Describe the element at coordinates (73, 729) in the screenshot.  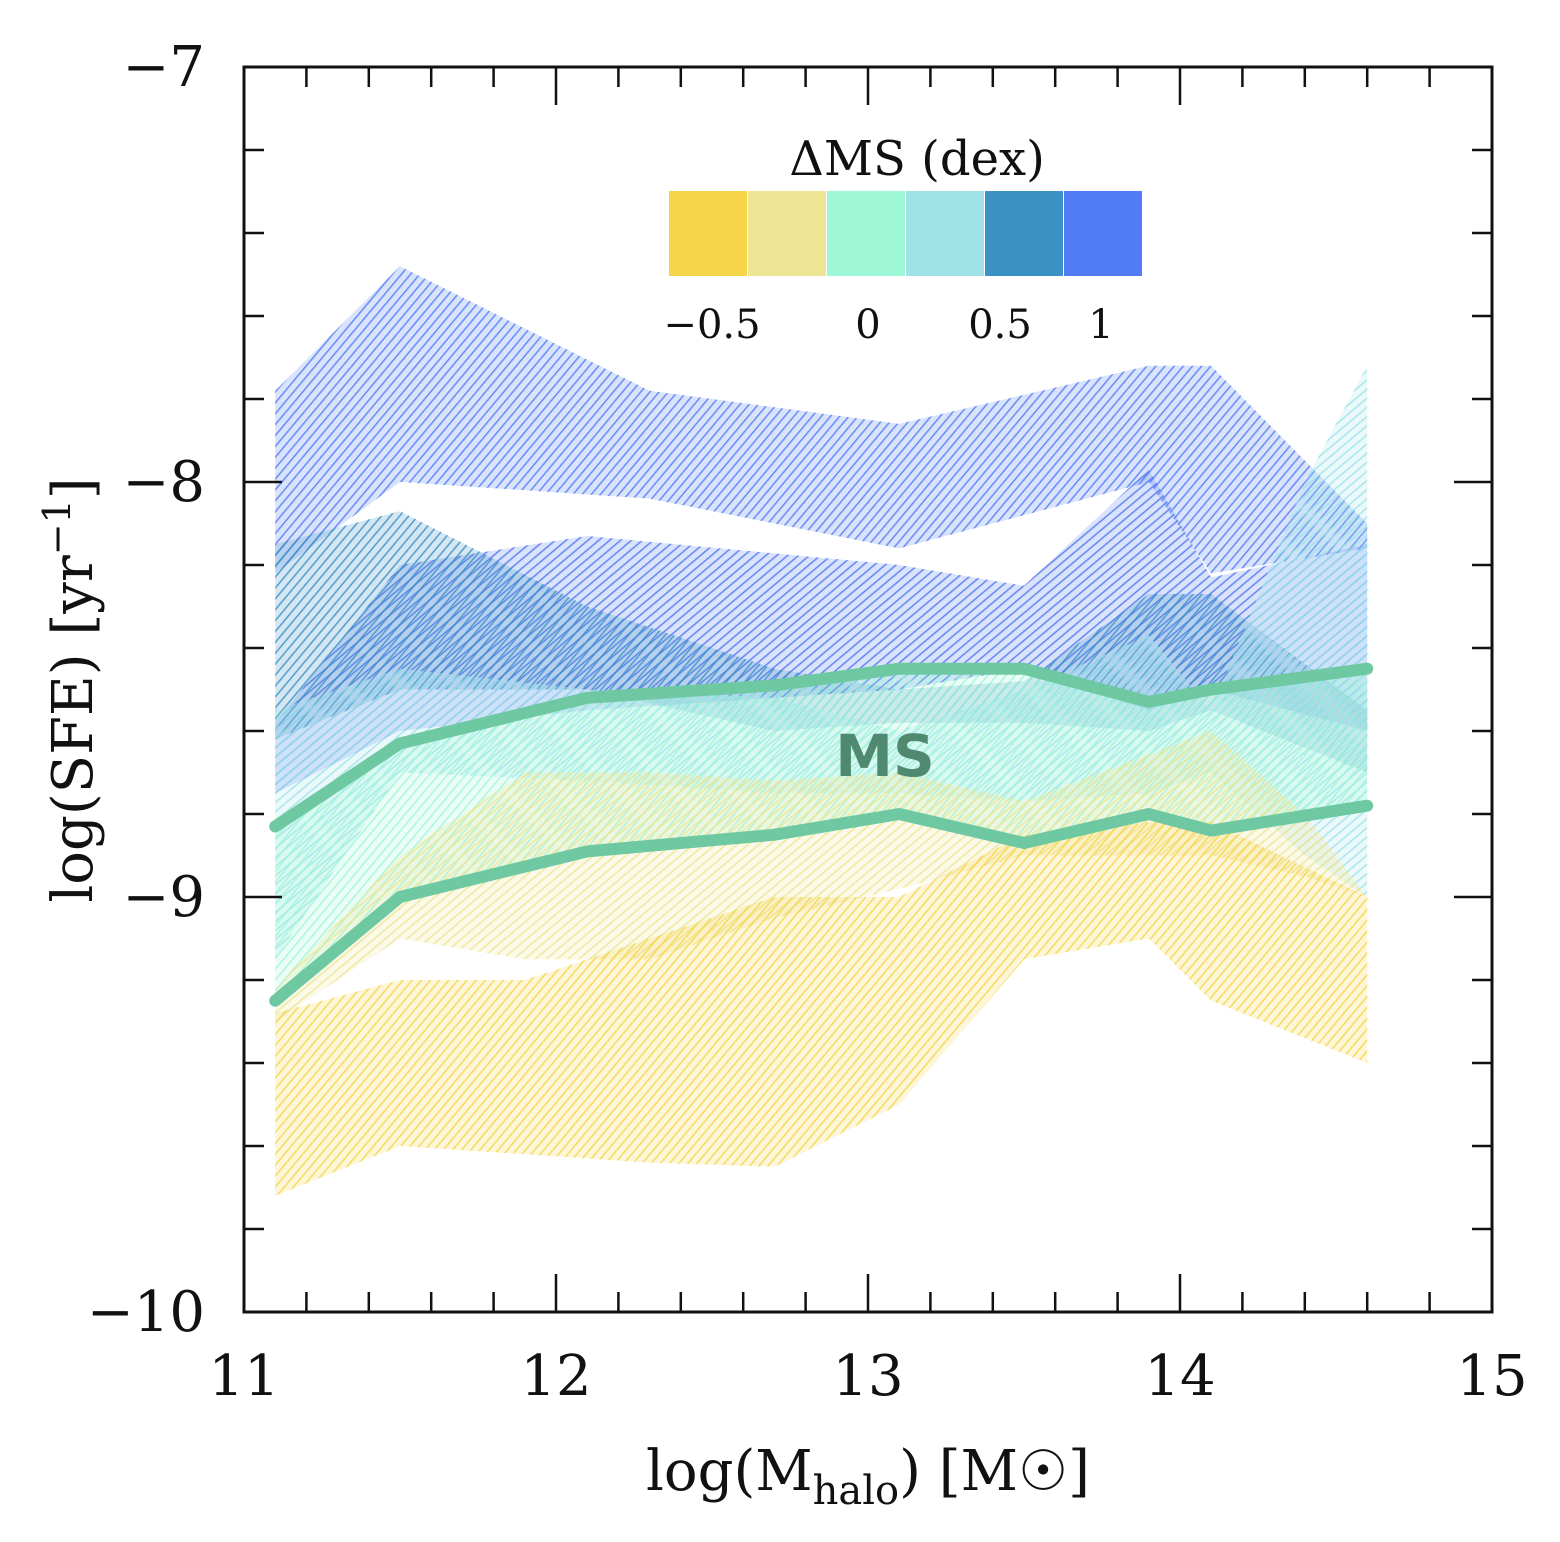
I see `y-axis-title-main: log(SFE) [yr` at that location.